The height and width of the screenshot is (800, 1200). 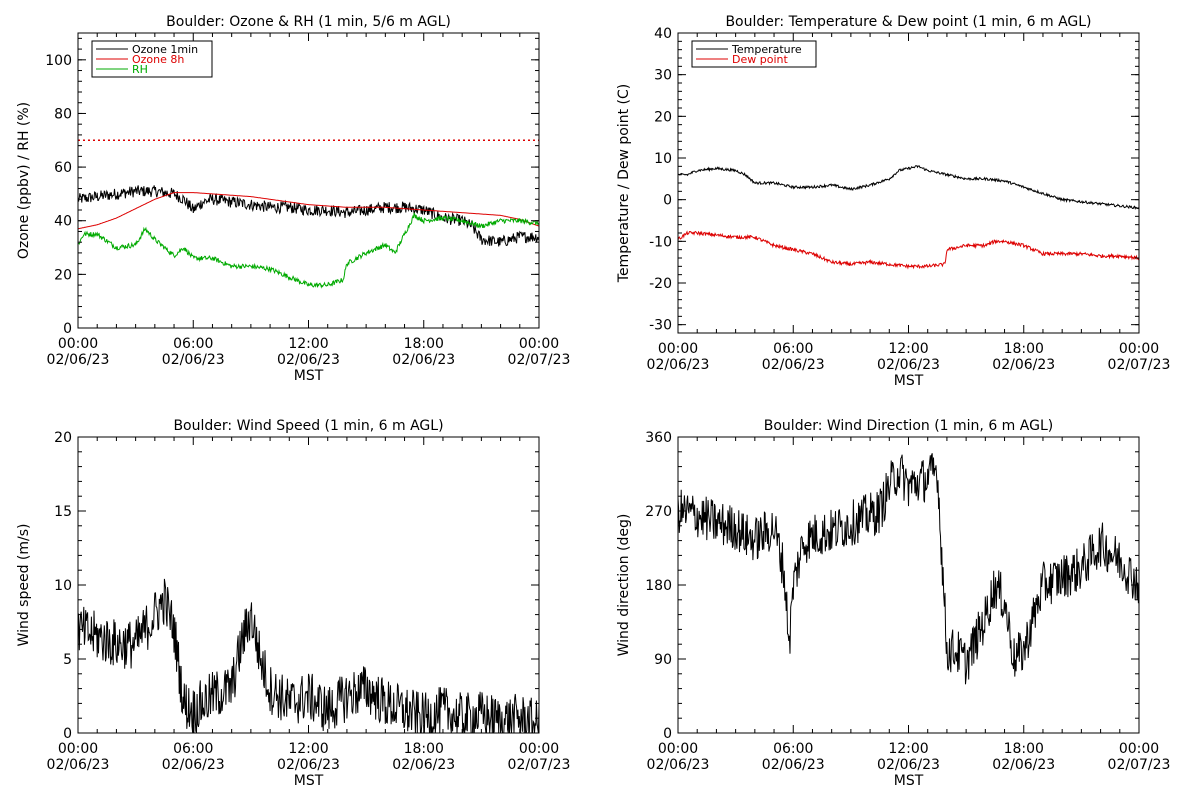 What do you see at coordinates (658, 512) in the screenshot?
I see `y-tick-label: 270` at bounding box center [658, 512].